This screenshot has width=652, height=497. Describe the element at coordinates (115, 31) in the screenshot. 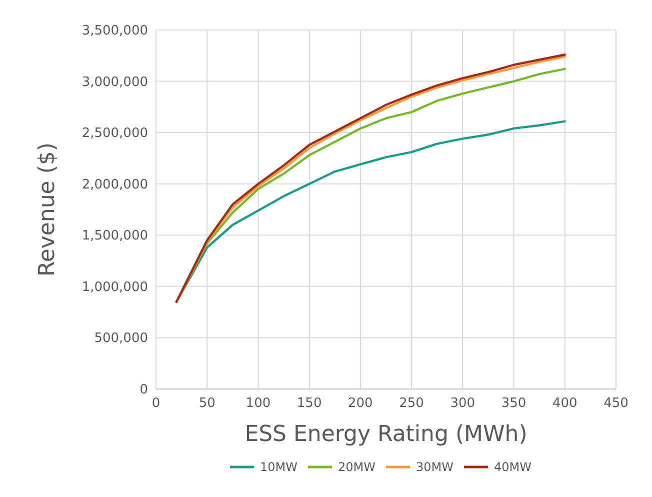

I see `y-tick-label: 3,500,000` at that location.